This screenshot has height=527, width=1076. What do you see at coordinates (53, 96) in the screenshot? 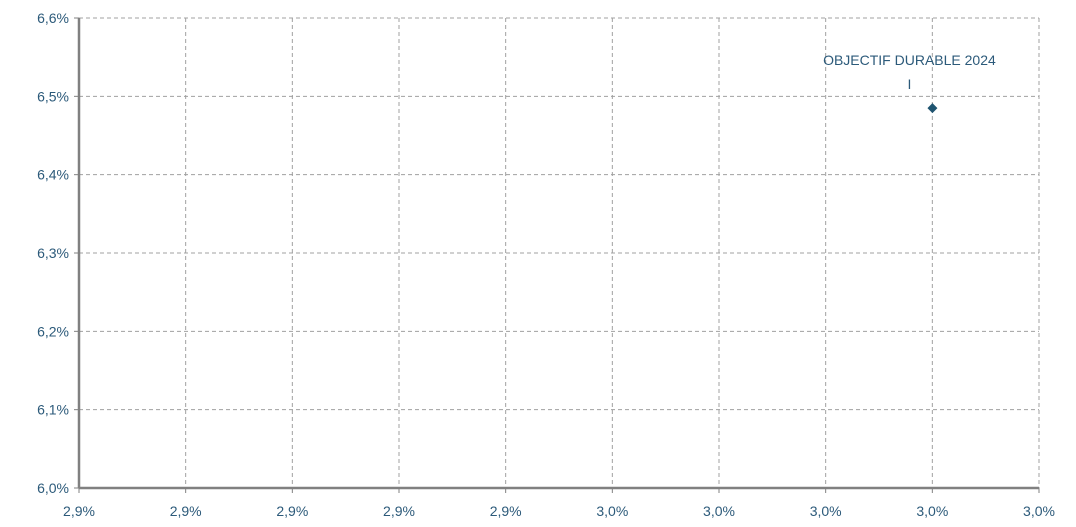
I see `y-tick-label: 6,5%` at bounding box center [53, 96].